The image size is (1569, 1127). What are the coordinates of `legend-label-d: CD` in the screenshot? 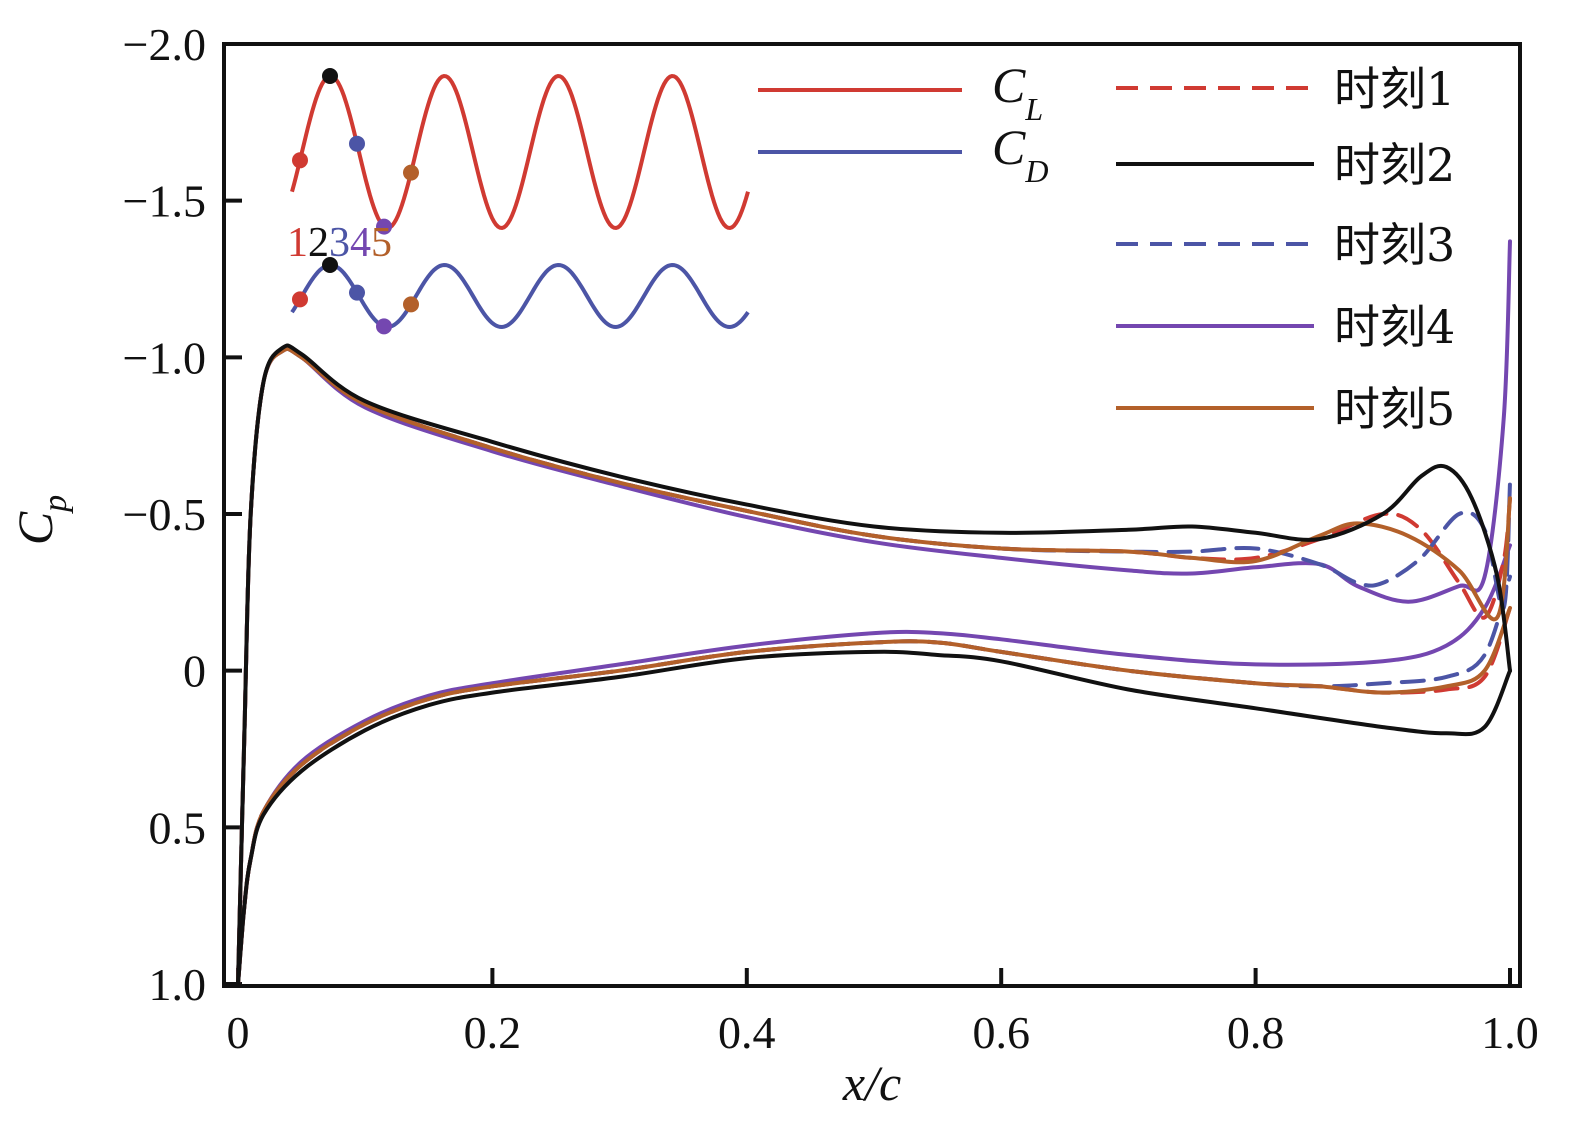 It's located at (1020, 154).